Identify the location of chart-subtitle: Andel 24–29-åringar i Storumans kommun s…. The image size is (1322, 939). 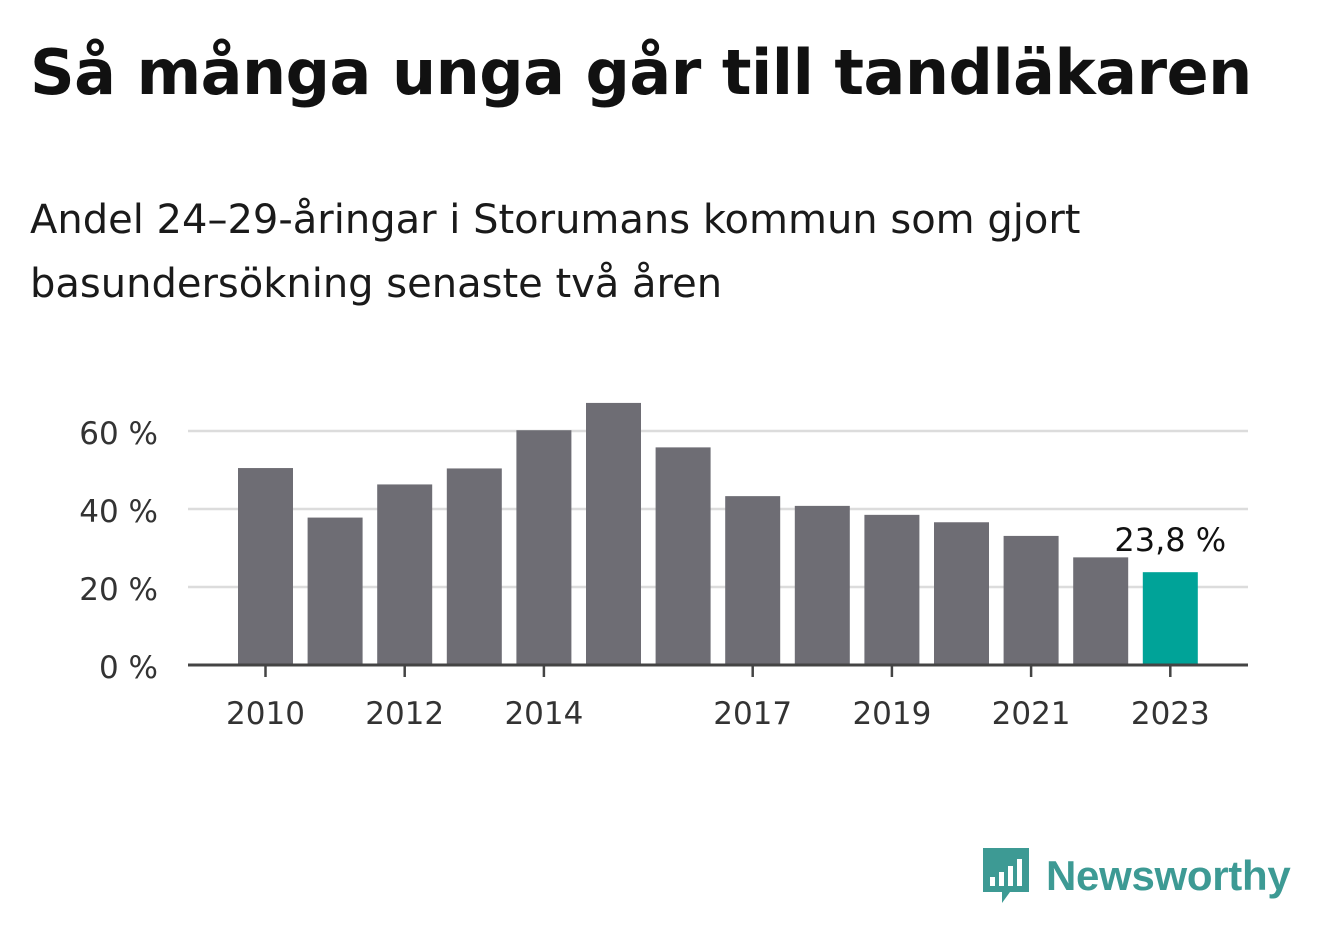
(555, 252).